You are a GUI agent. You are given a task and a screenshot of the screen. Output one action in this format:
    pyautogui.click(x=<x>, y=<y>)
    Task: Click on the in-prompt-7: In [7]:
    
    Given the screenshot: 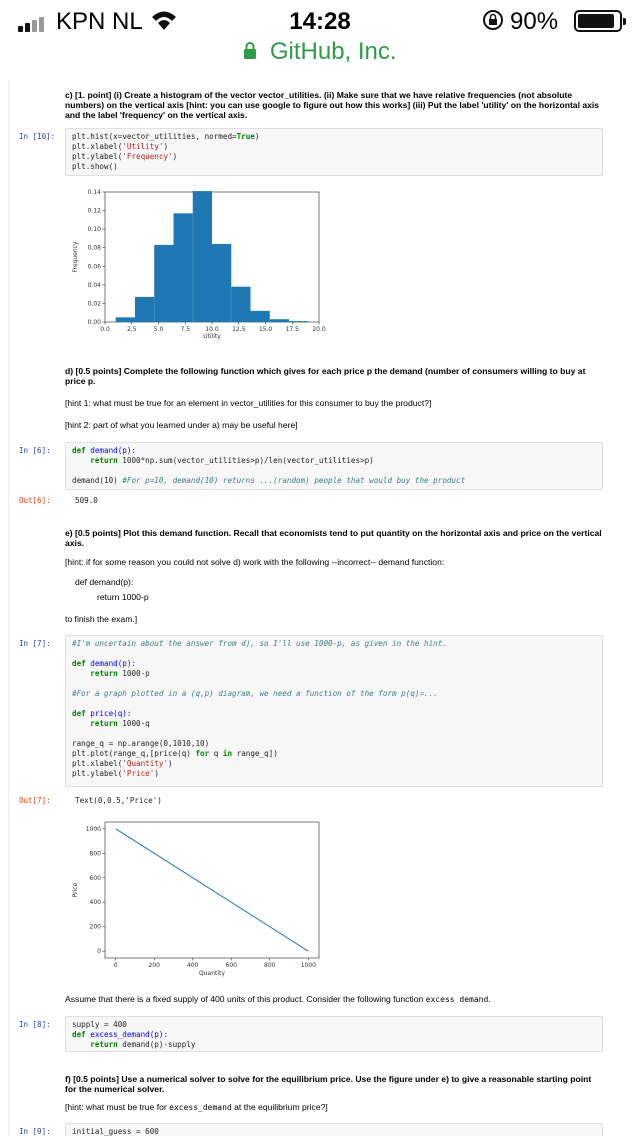 What is the action you would take?
    pyautogui.click(x=35, y=643)
    